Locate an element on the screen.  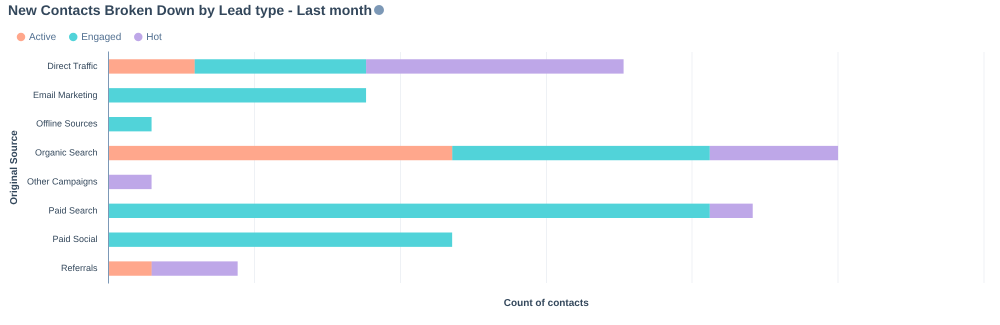
legend-label: Hot is located at coordinates (154, 37).